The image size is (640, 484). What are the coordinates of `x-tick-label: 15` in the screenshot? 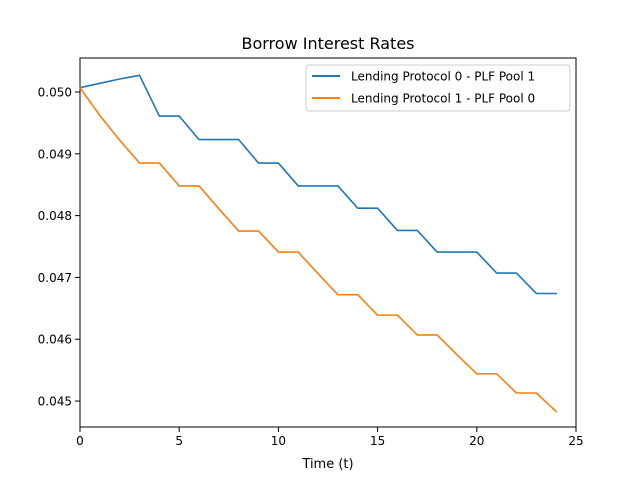 It's located at (377, 441).